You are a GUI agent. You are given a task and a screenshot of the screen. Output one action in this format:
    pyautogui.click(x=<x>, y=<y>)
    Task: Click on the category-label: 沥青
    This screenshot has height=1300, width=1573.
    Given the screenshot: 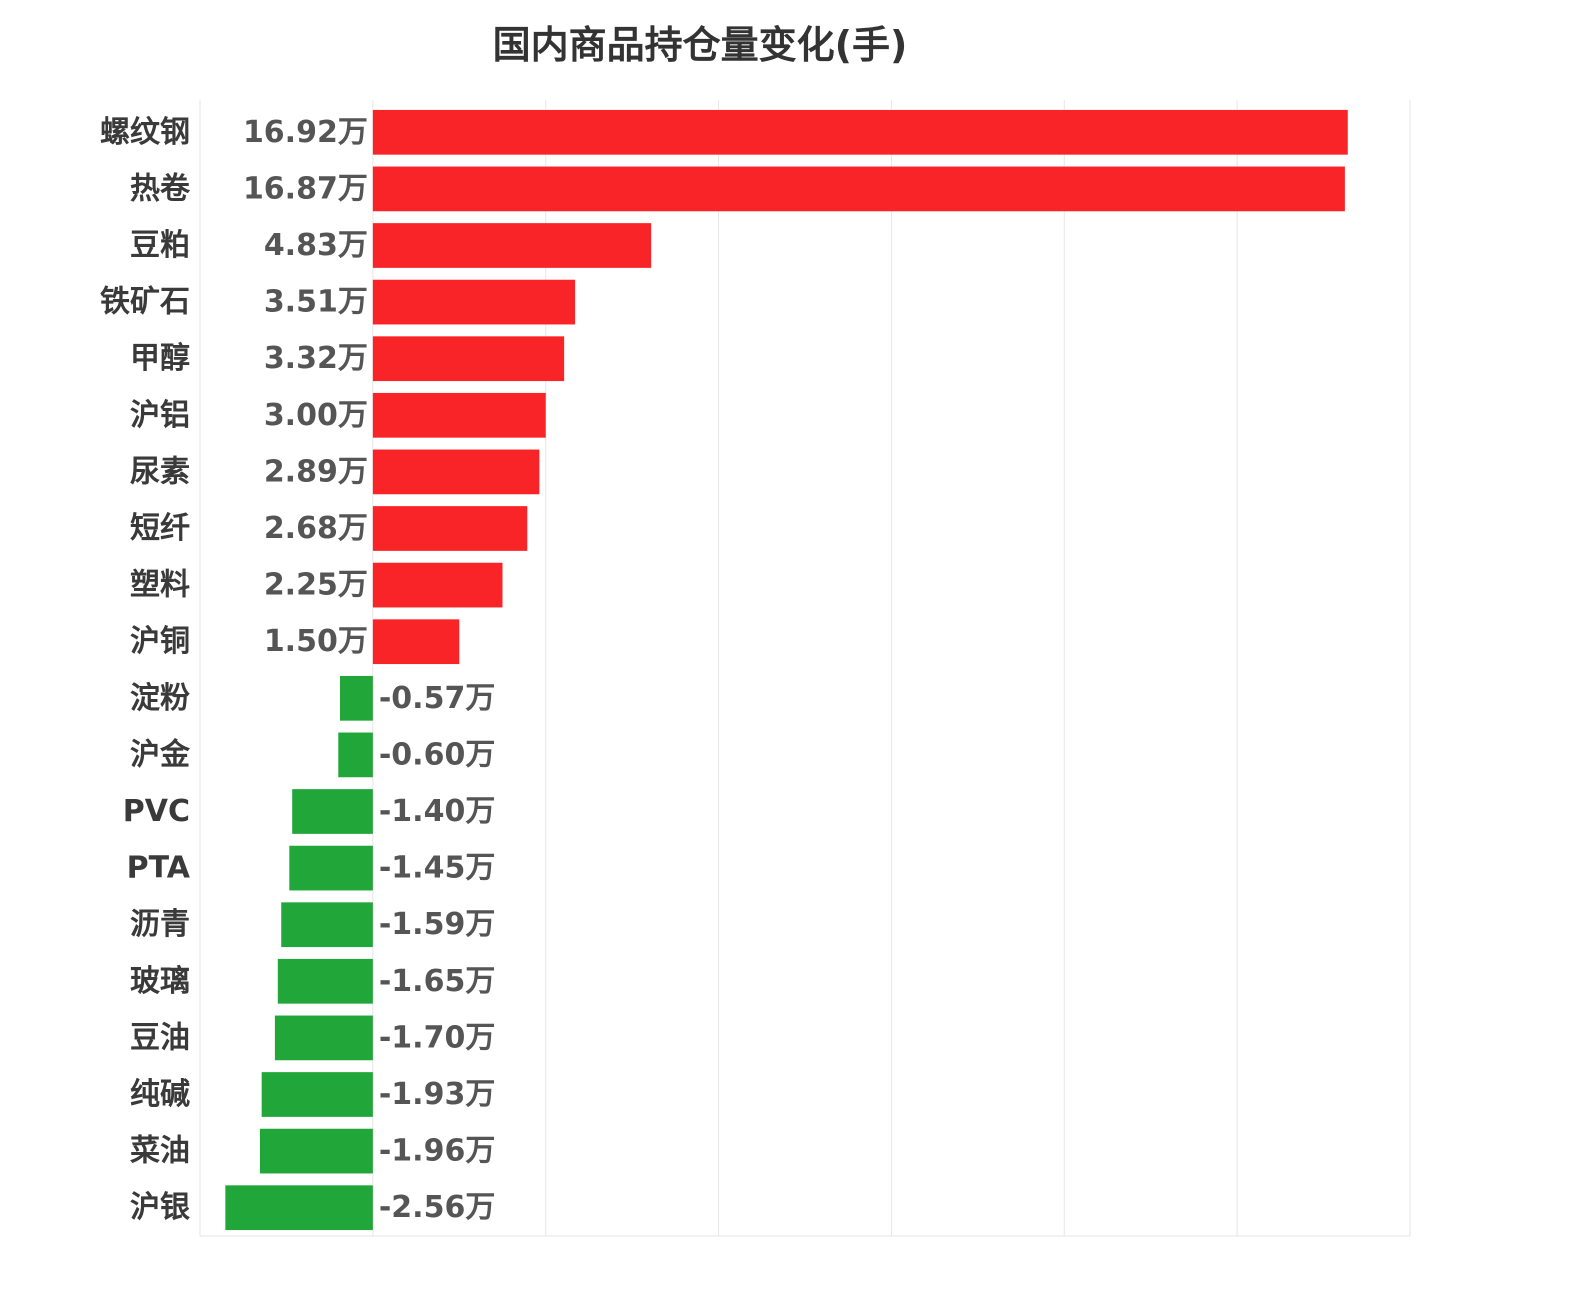 What is the action you would take?
    pyautogui.click(x=160, y=924)
    